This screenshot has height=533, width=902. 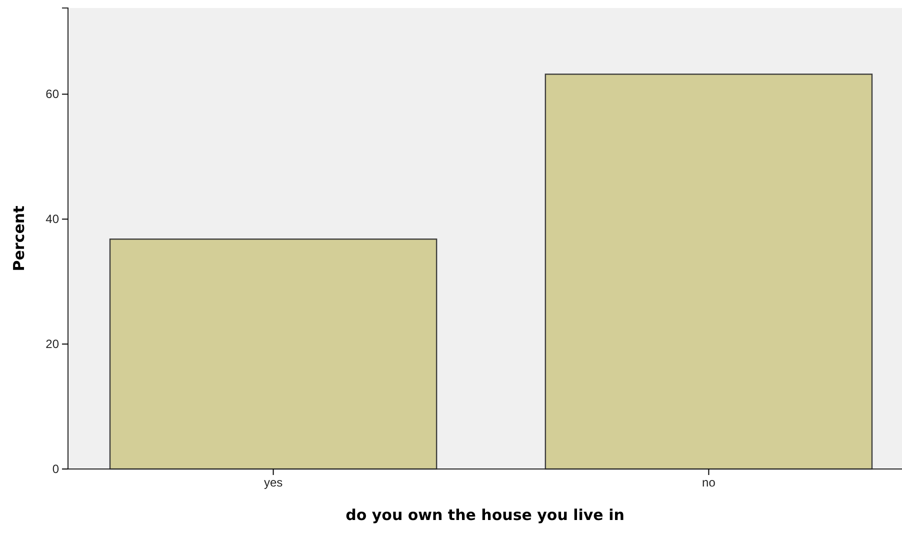 What do you see at coordinates (19, 239) in the screenshot?
I see `y-axis-title: Percent` at bounding box center [19, 239].